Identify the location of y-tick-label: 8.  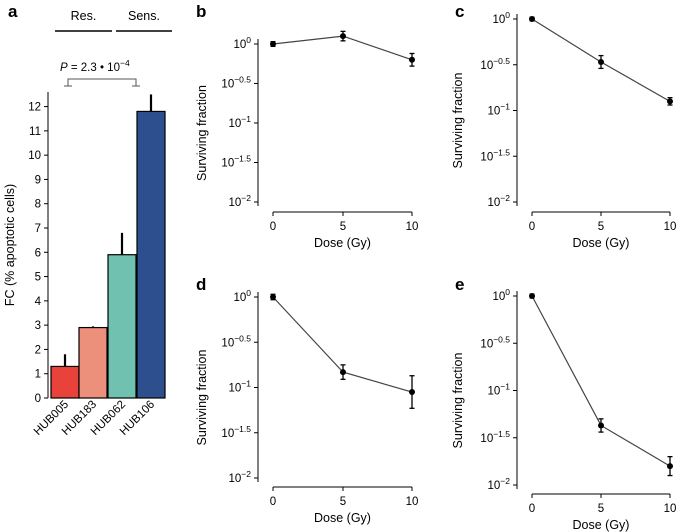
(38, 205).